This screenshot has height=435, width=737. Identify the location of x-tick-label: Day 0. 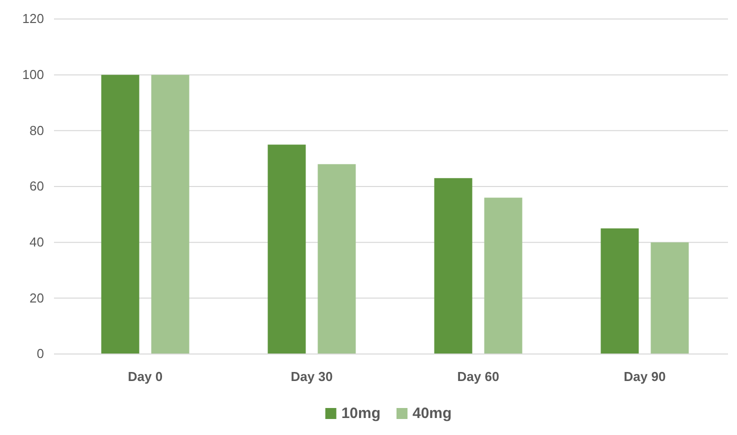
(145, 376).